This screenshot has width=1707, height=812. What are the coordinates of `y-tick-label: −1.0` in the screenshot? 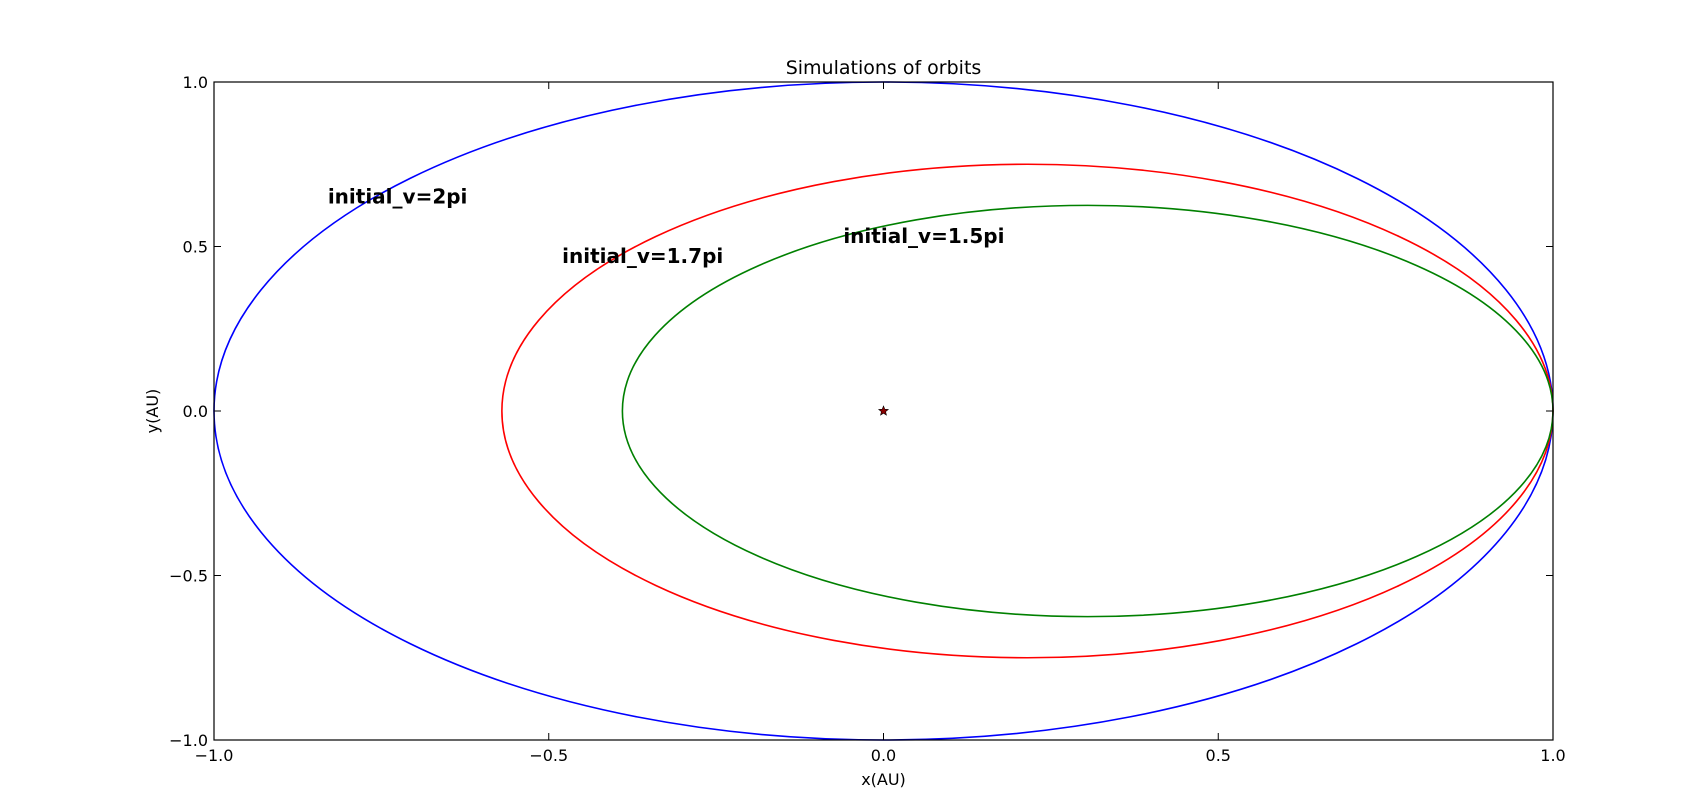 It's located at (188, 740).